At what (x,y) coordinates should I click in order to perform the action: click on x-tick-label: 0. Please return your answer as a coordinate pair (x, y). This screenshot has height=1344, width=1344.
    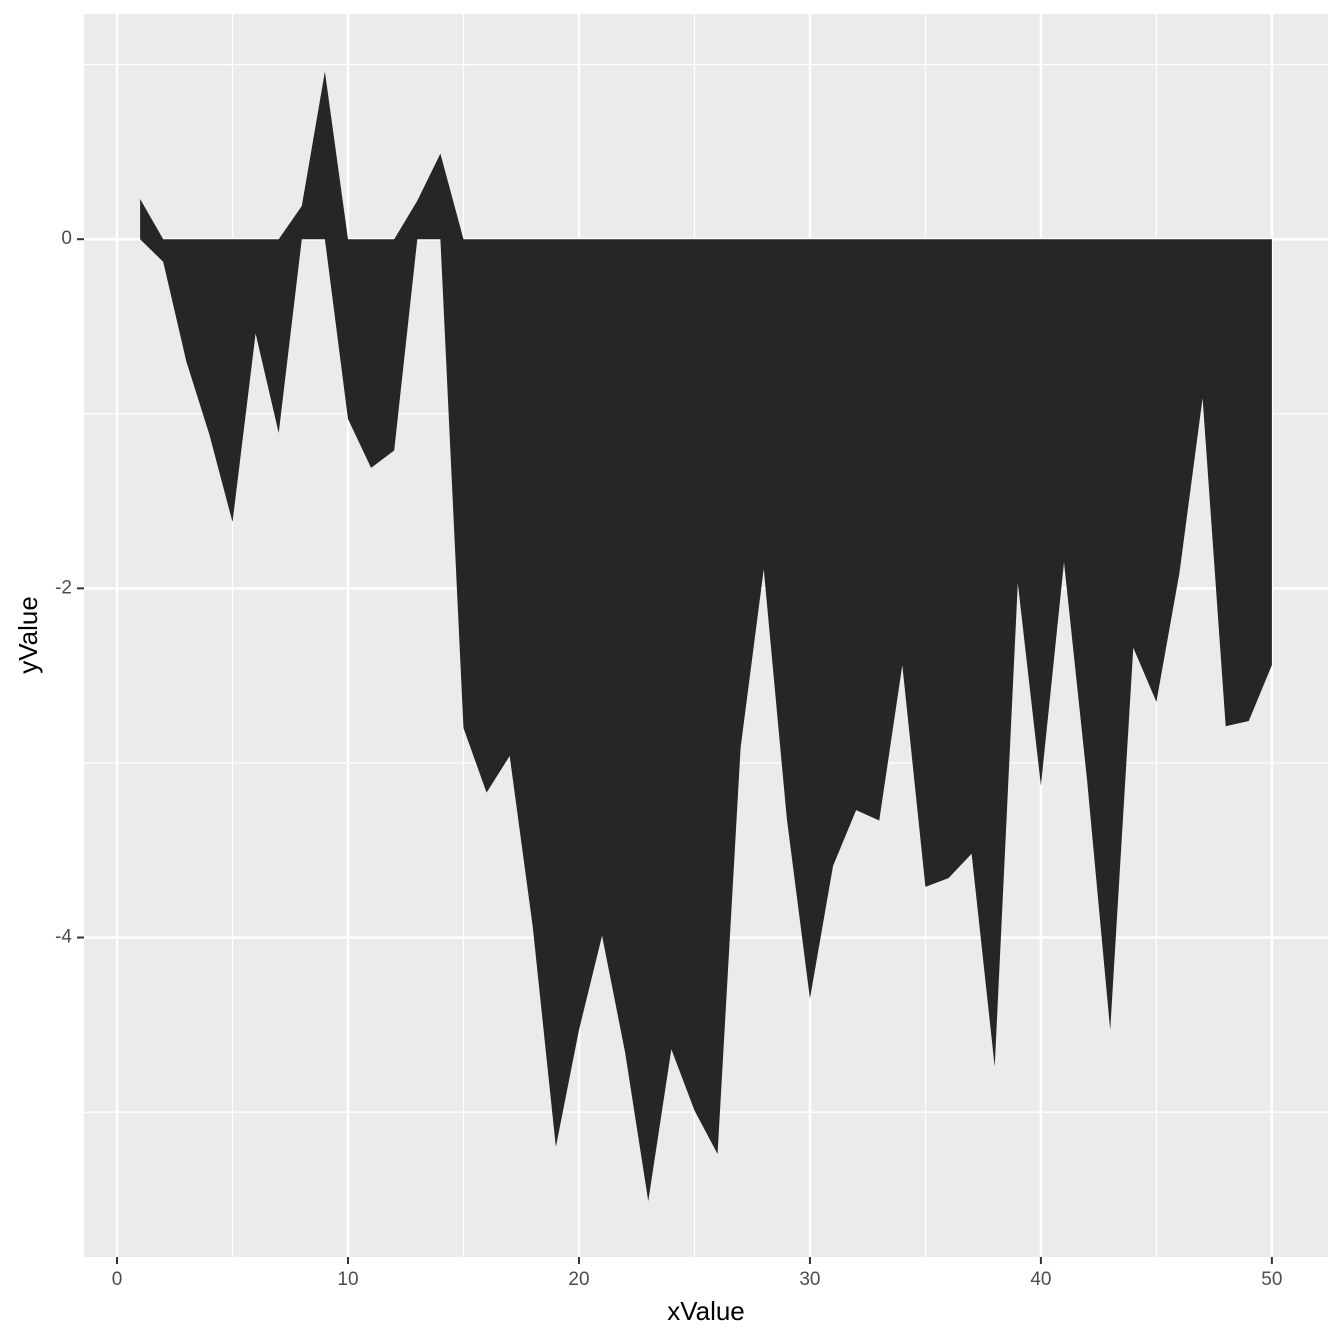
    Looking at the image, I should click on (117, 1279).